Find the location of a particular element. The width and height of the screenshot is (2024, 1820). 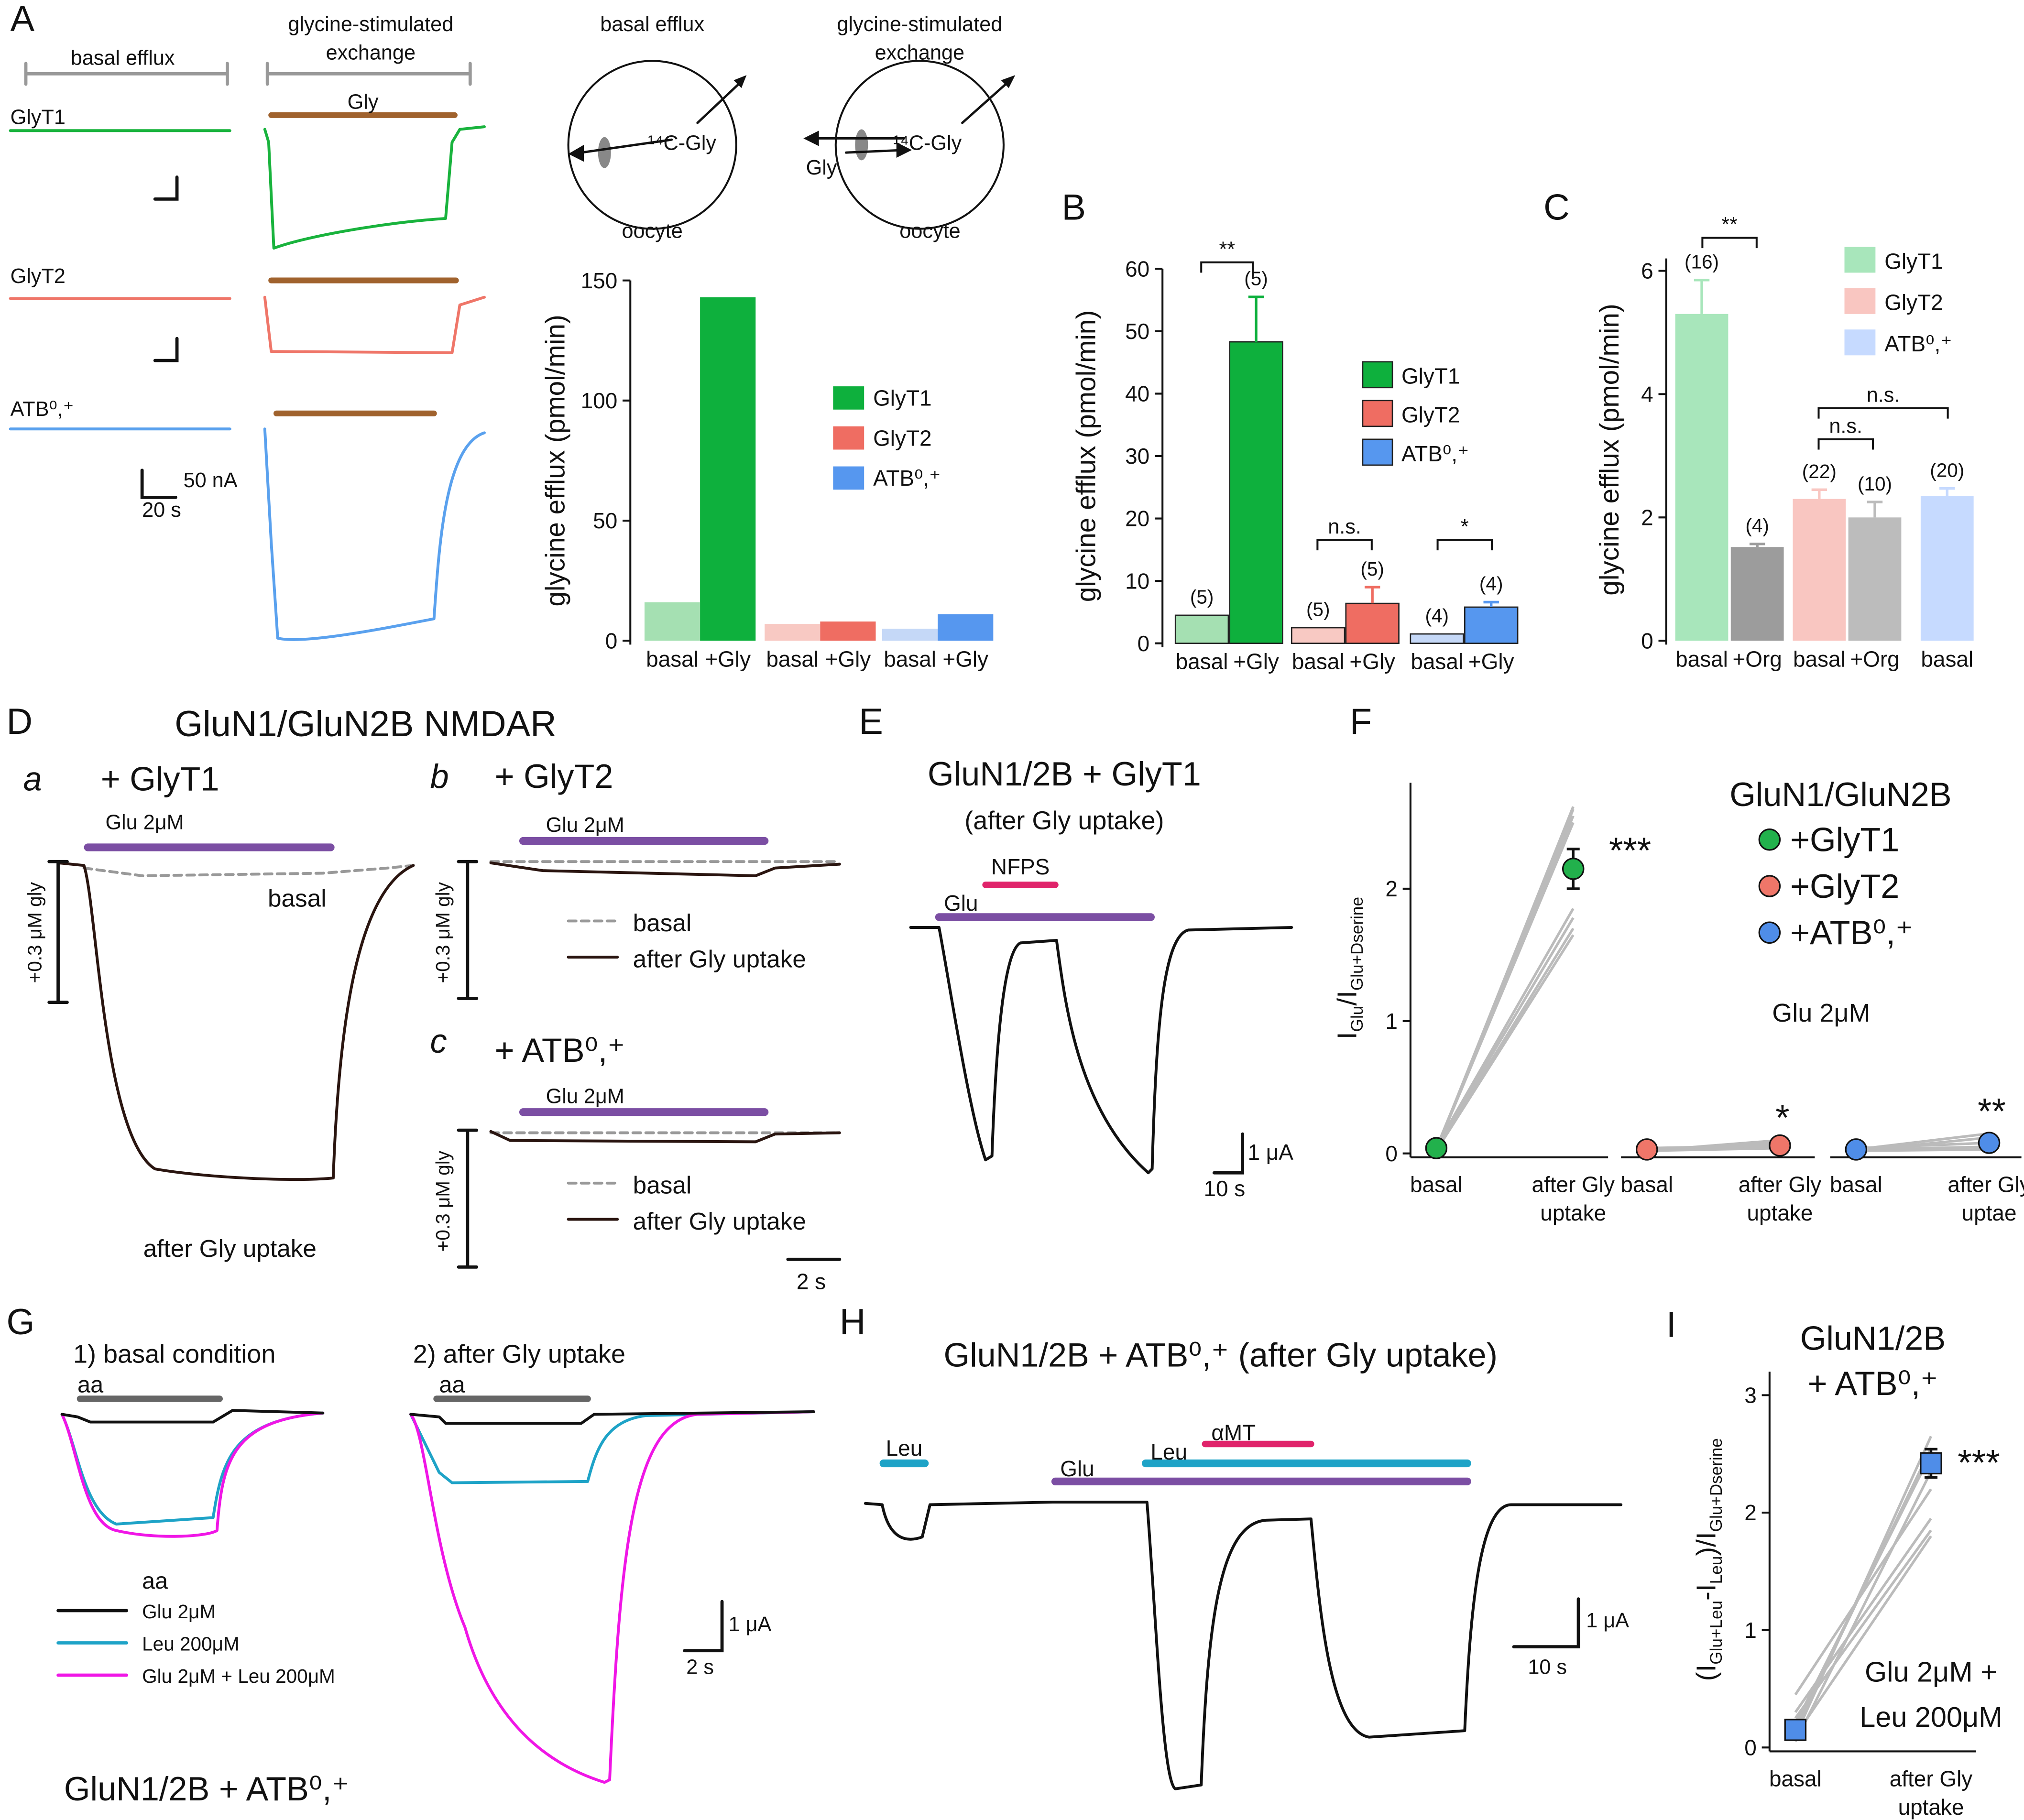

y-axis-label-part: Glu is located at coordinates (1357, 1019).